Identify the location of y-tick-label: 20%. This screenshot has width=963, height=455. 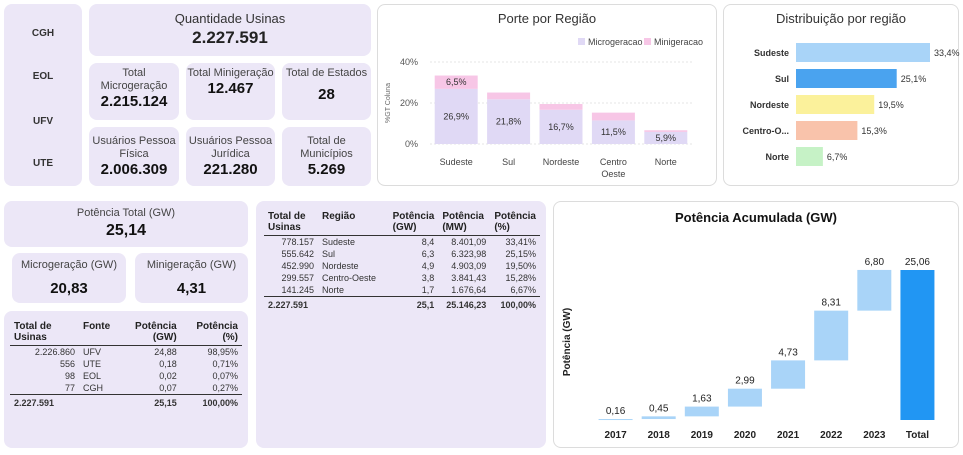
(409, 103).